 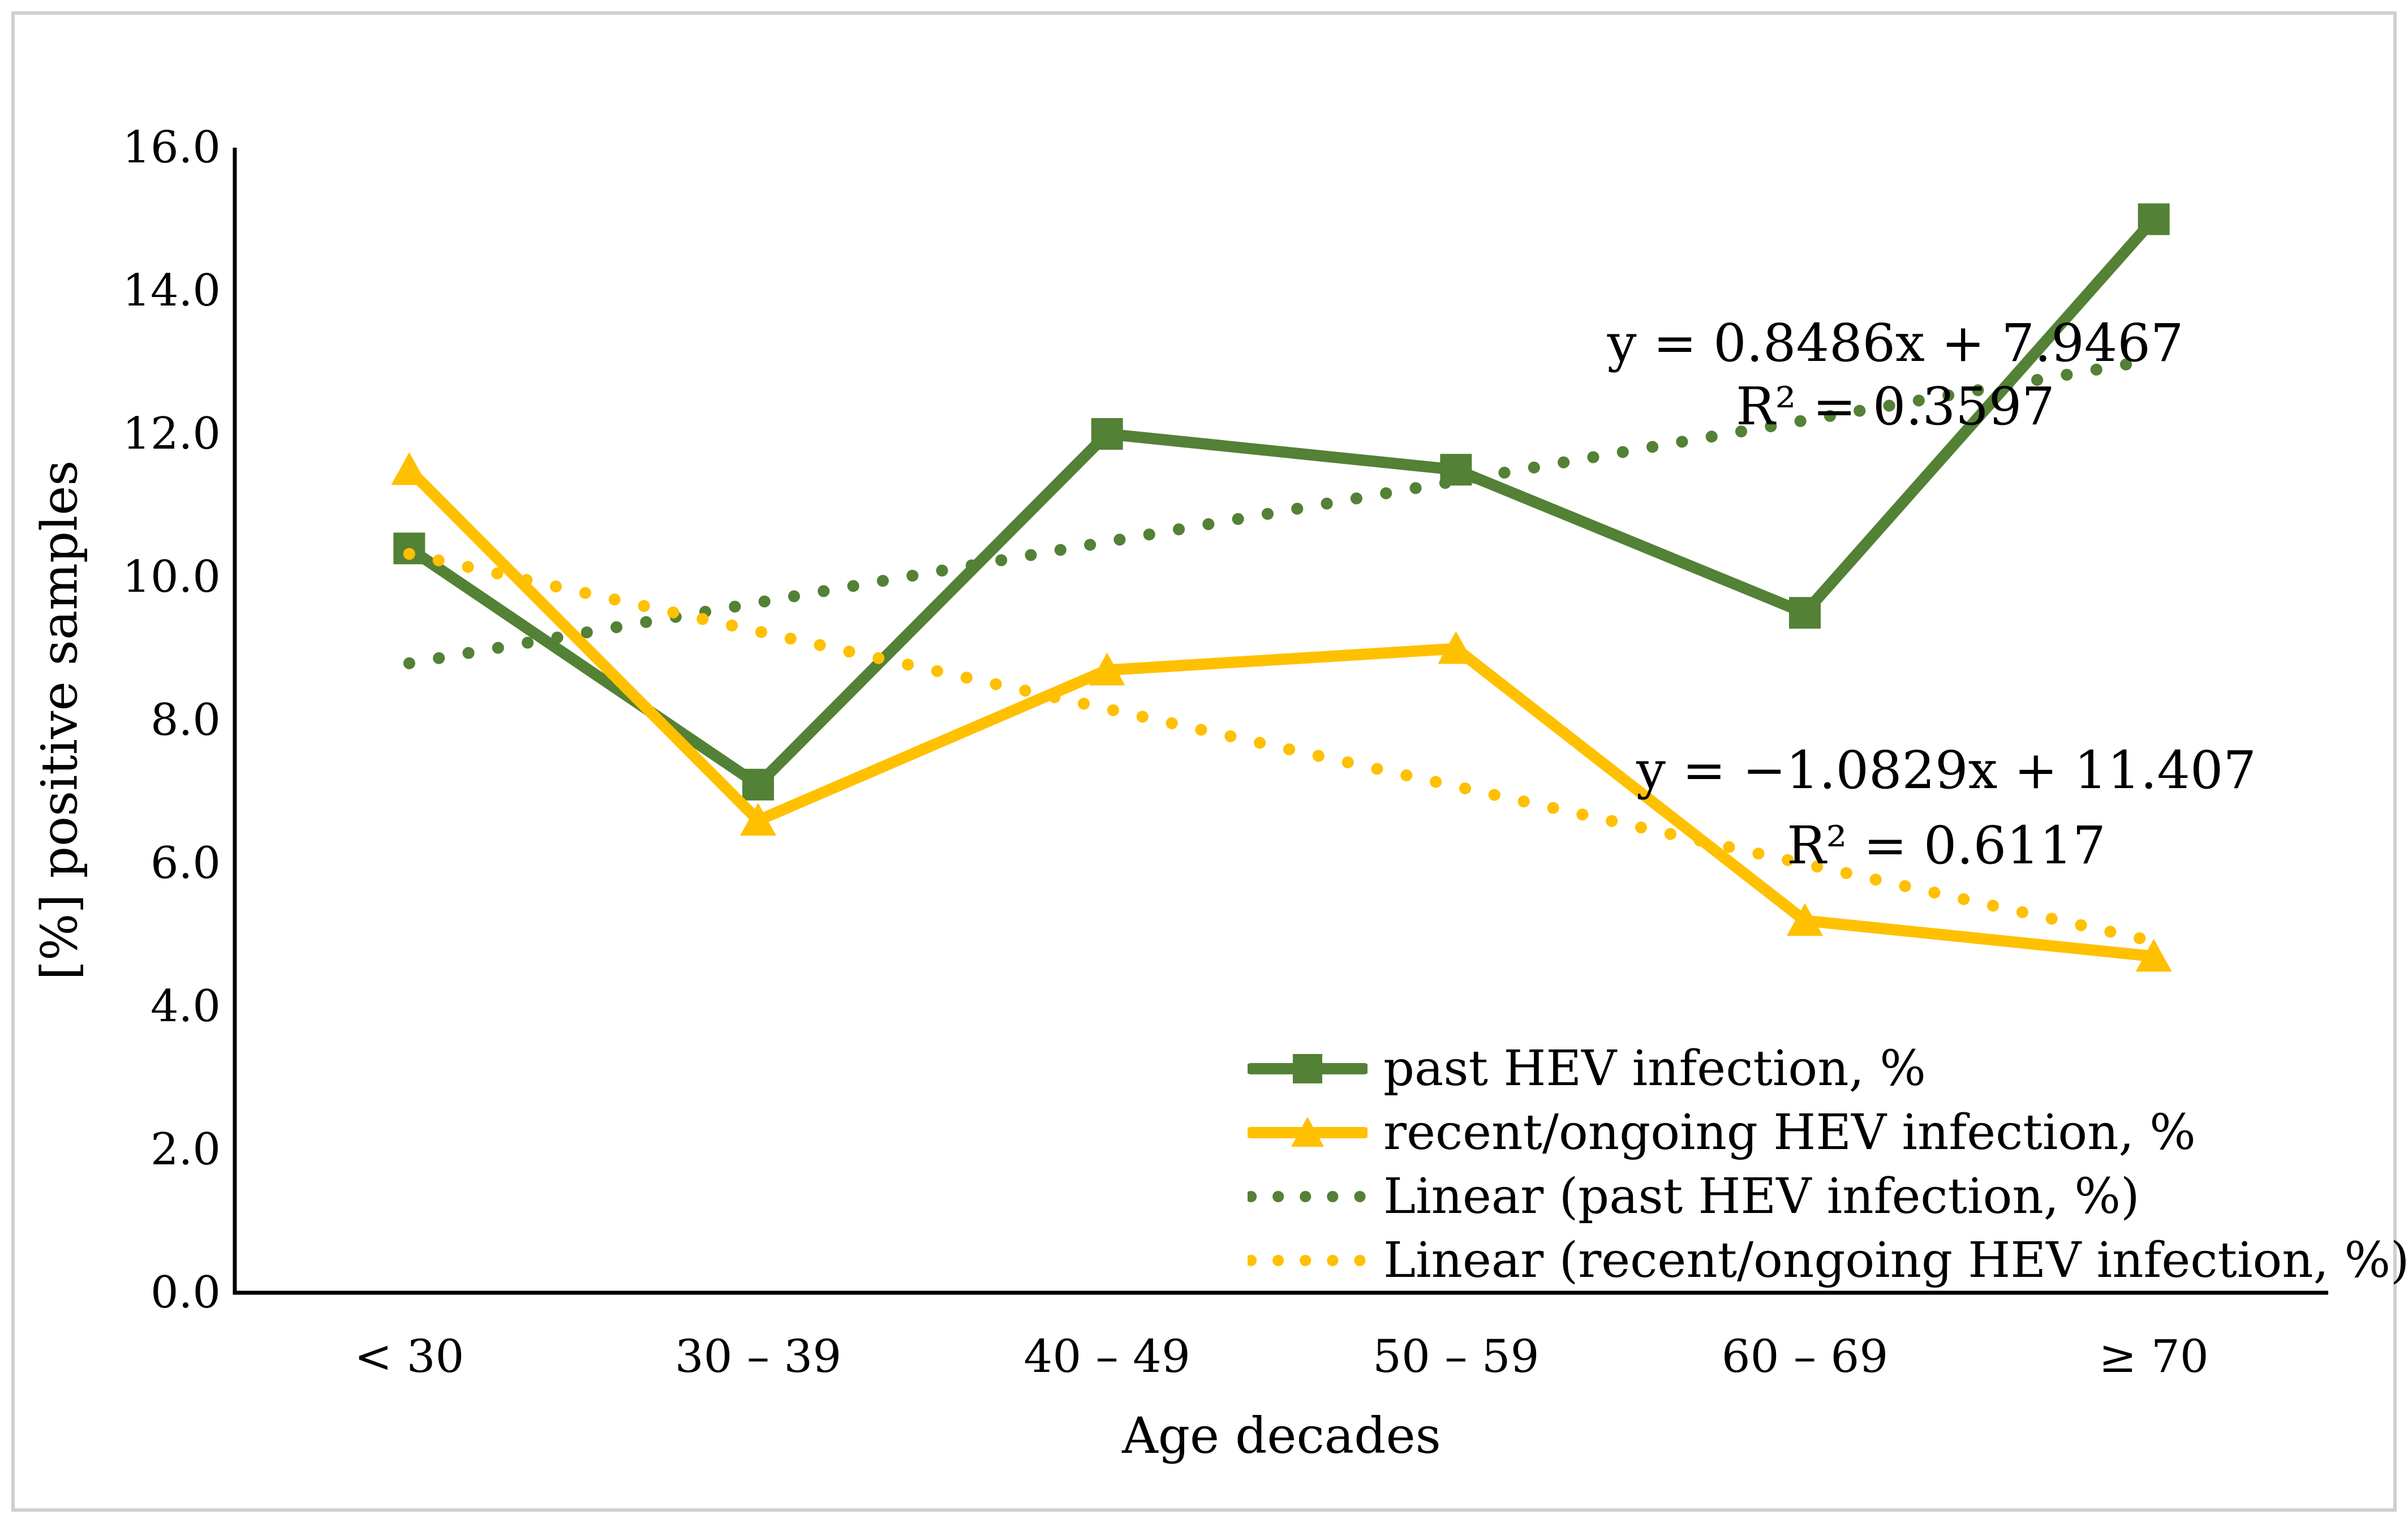 I want to click on equation-text: y = 0.8486x + 7.9467, so click(x=1895, y=343).